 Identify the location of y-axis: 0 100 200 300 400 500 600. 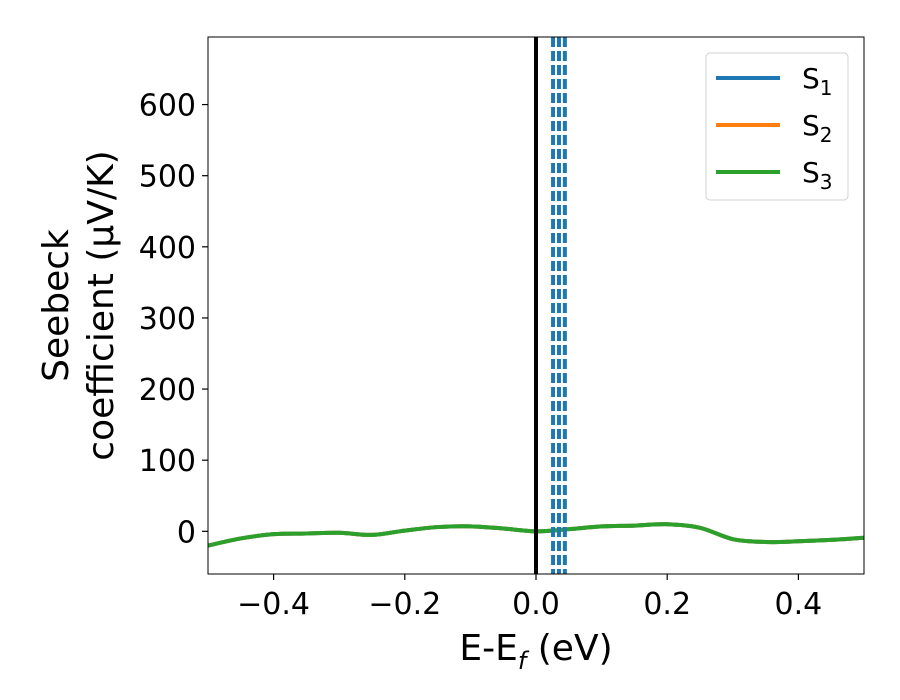
(173, 319).